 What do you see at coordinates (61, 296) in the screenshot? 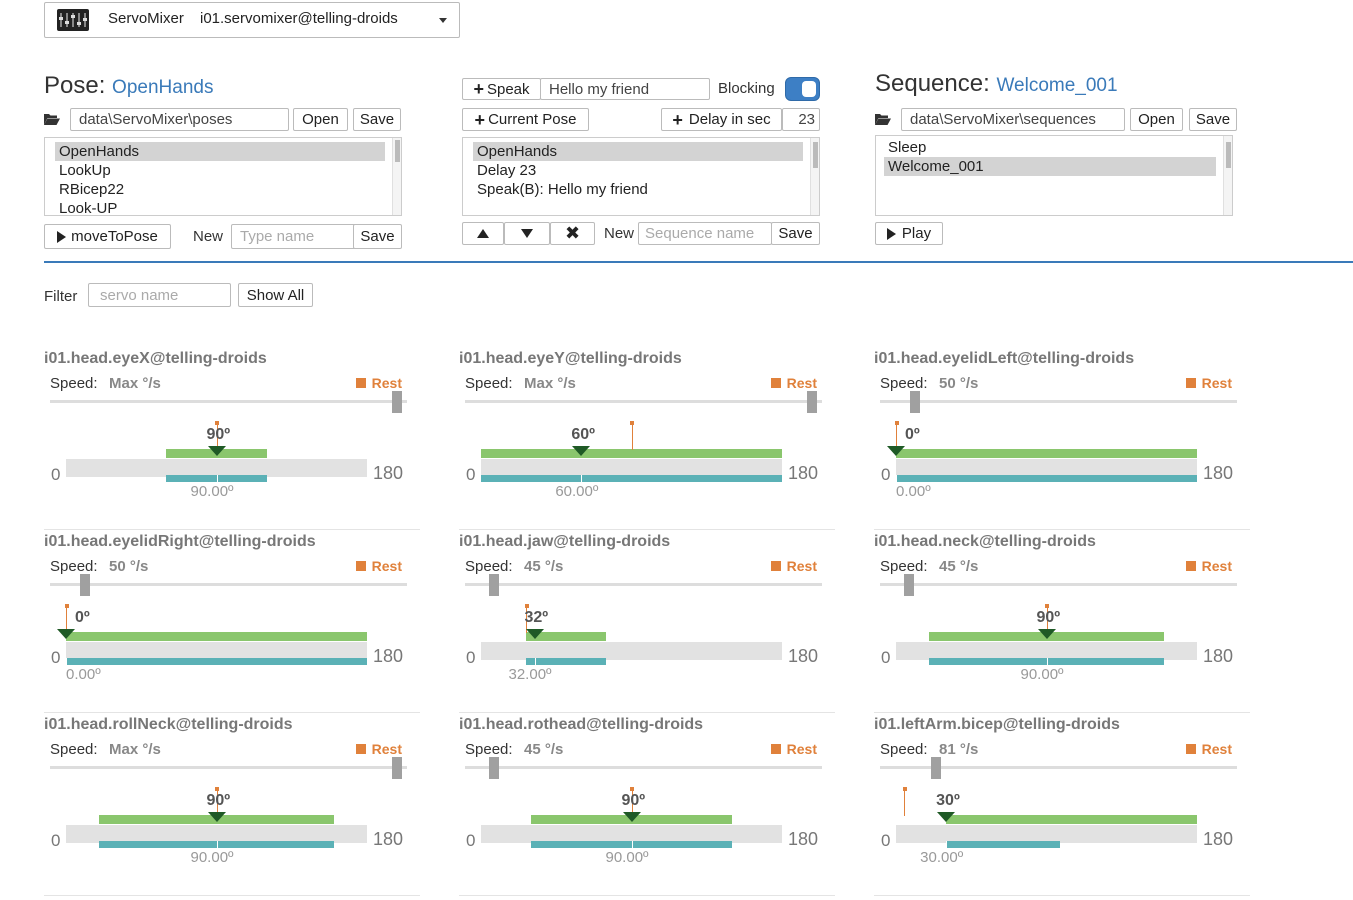
I see `filter-label: Filter` at bounding box center [61, 296].